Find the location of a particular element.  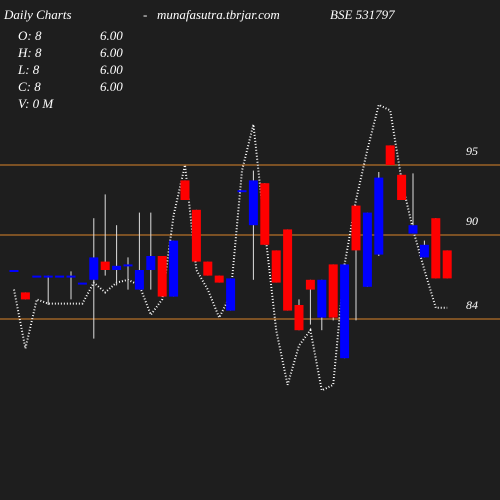

info-text: V: 0 M is located at coordinates (36, 103).